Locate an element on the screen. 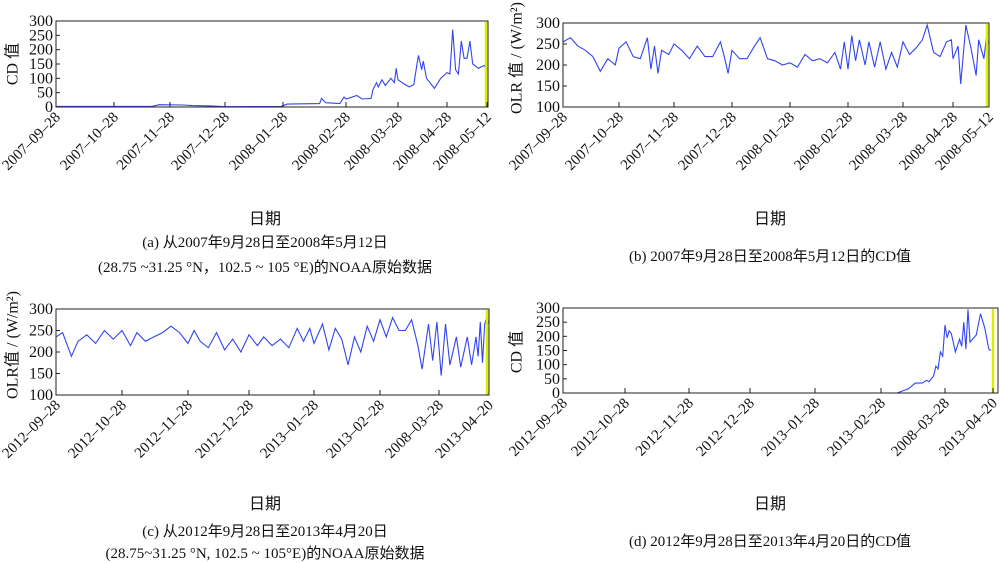  caption-b: (b) 2007年9月28日至2008年5月12日的CD值 is located at coordinates (770, 257).